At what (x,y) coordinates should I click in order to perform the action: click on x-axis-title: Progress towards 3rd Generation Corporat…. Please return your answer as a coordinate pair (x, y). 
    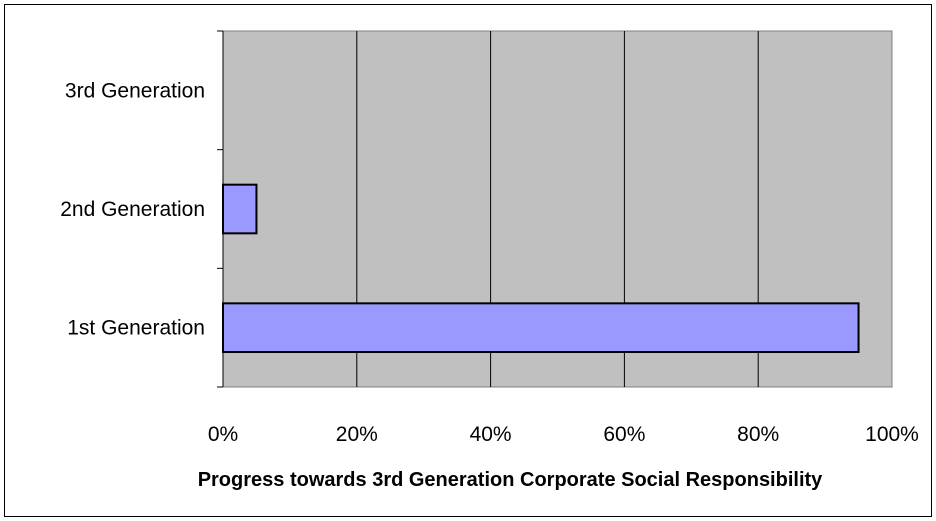
    Looking at the image, I should click on (510, 480).